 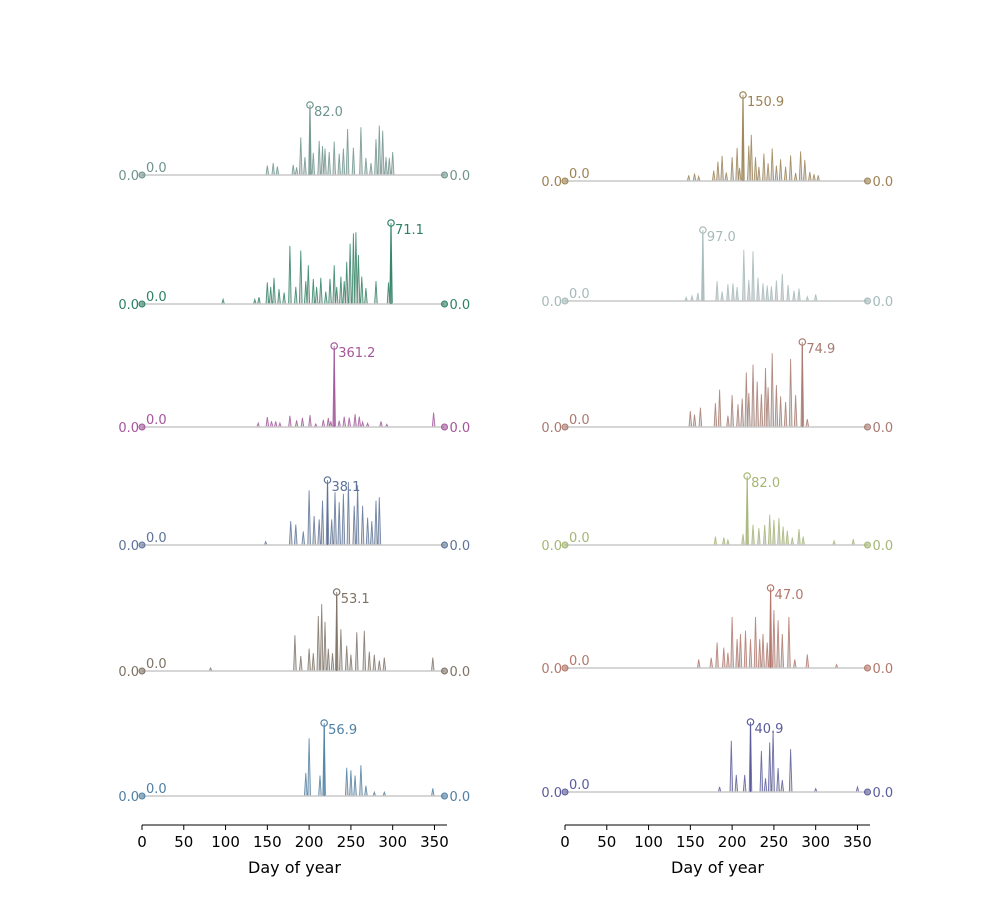 I want to click on panel-1: 150.9 0.0 0.0 0.0, so click(x=717, y=140).